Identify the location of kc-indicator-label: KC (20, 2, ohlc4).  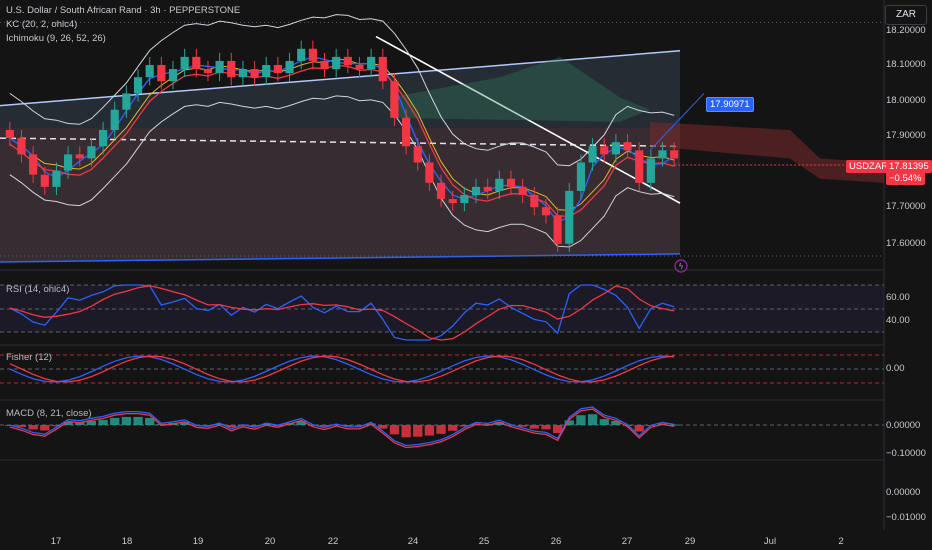
(42, 24).